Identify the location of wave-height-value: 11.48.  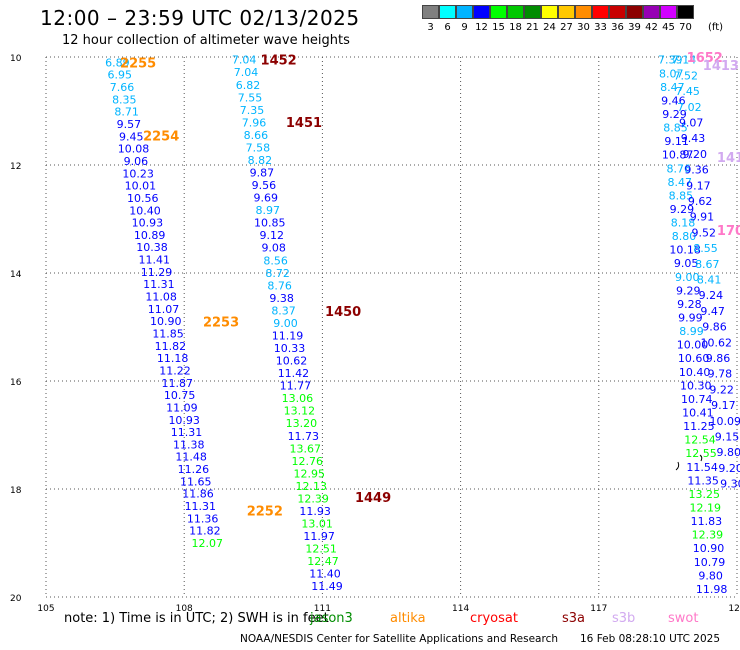
(191, 457).